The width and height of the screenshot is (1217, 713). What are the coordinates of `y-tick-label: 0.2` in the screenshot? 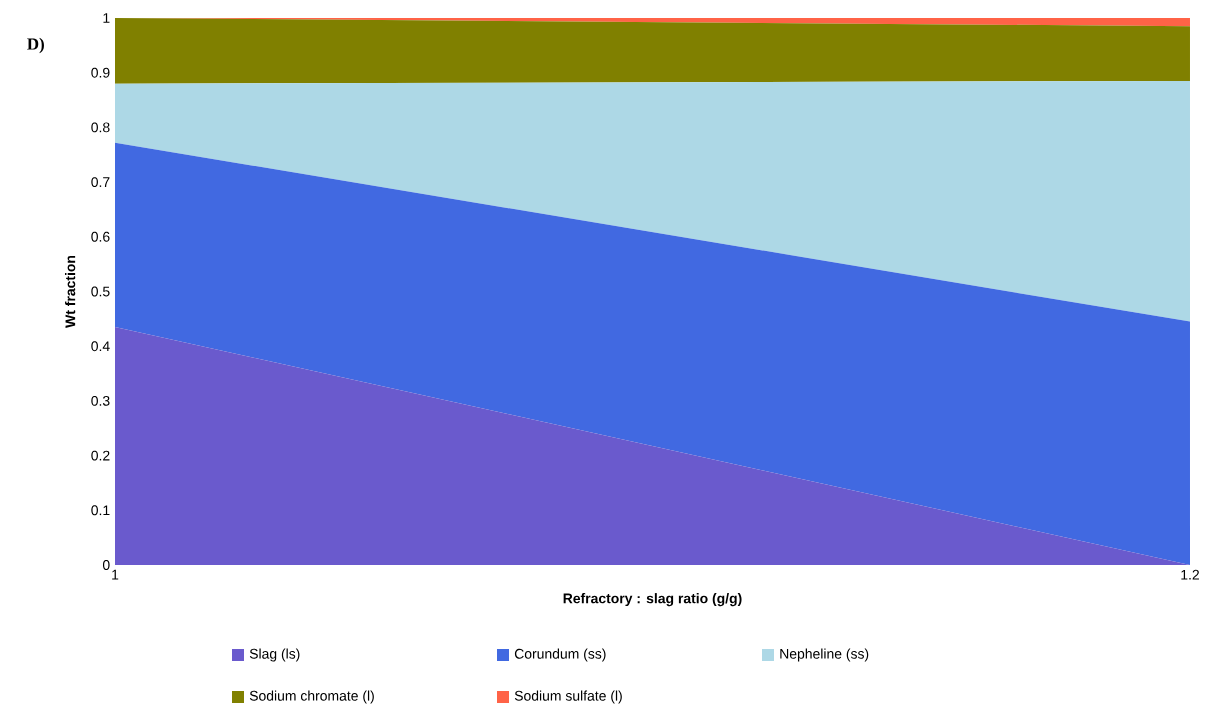 It's located at (100, 455).